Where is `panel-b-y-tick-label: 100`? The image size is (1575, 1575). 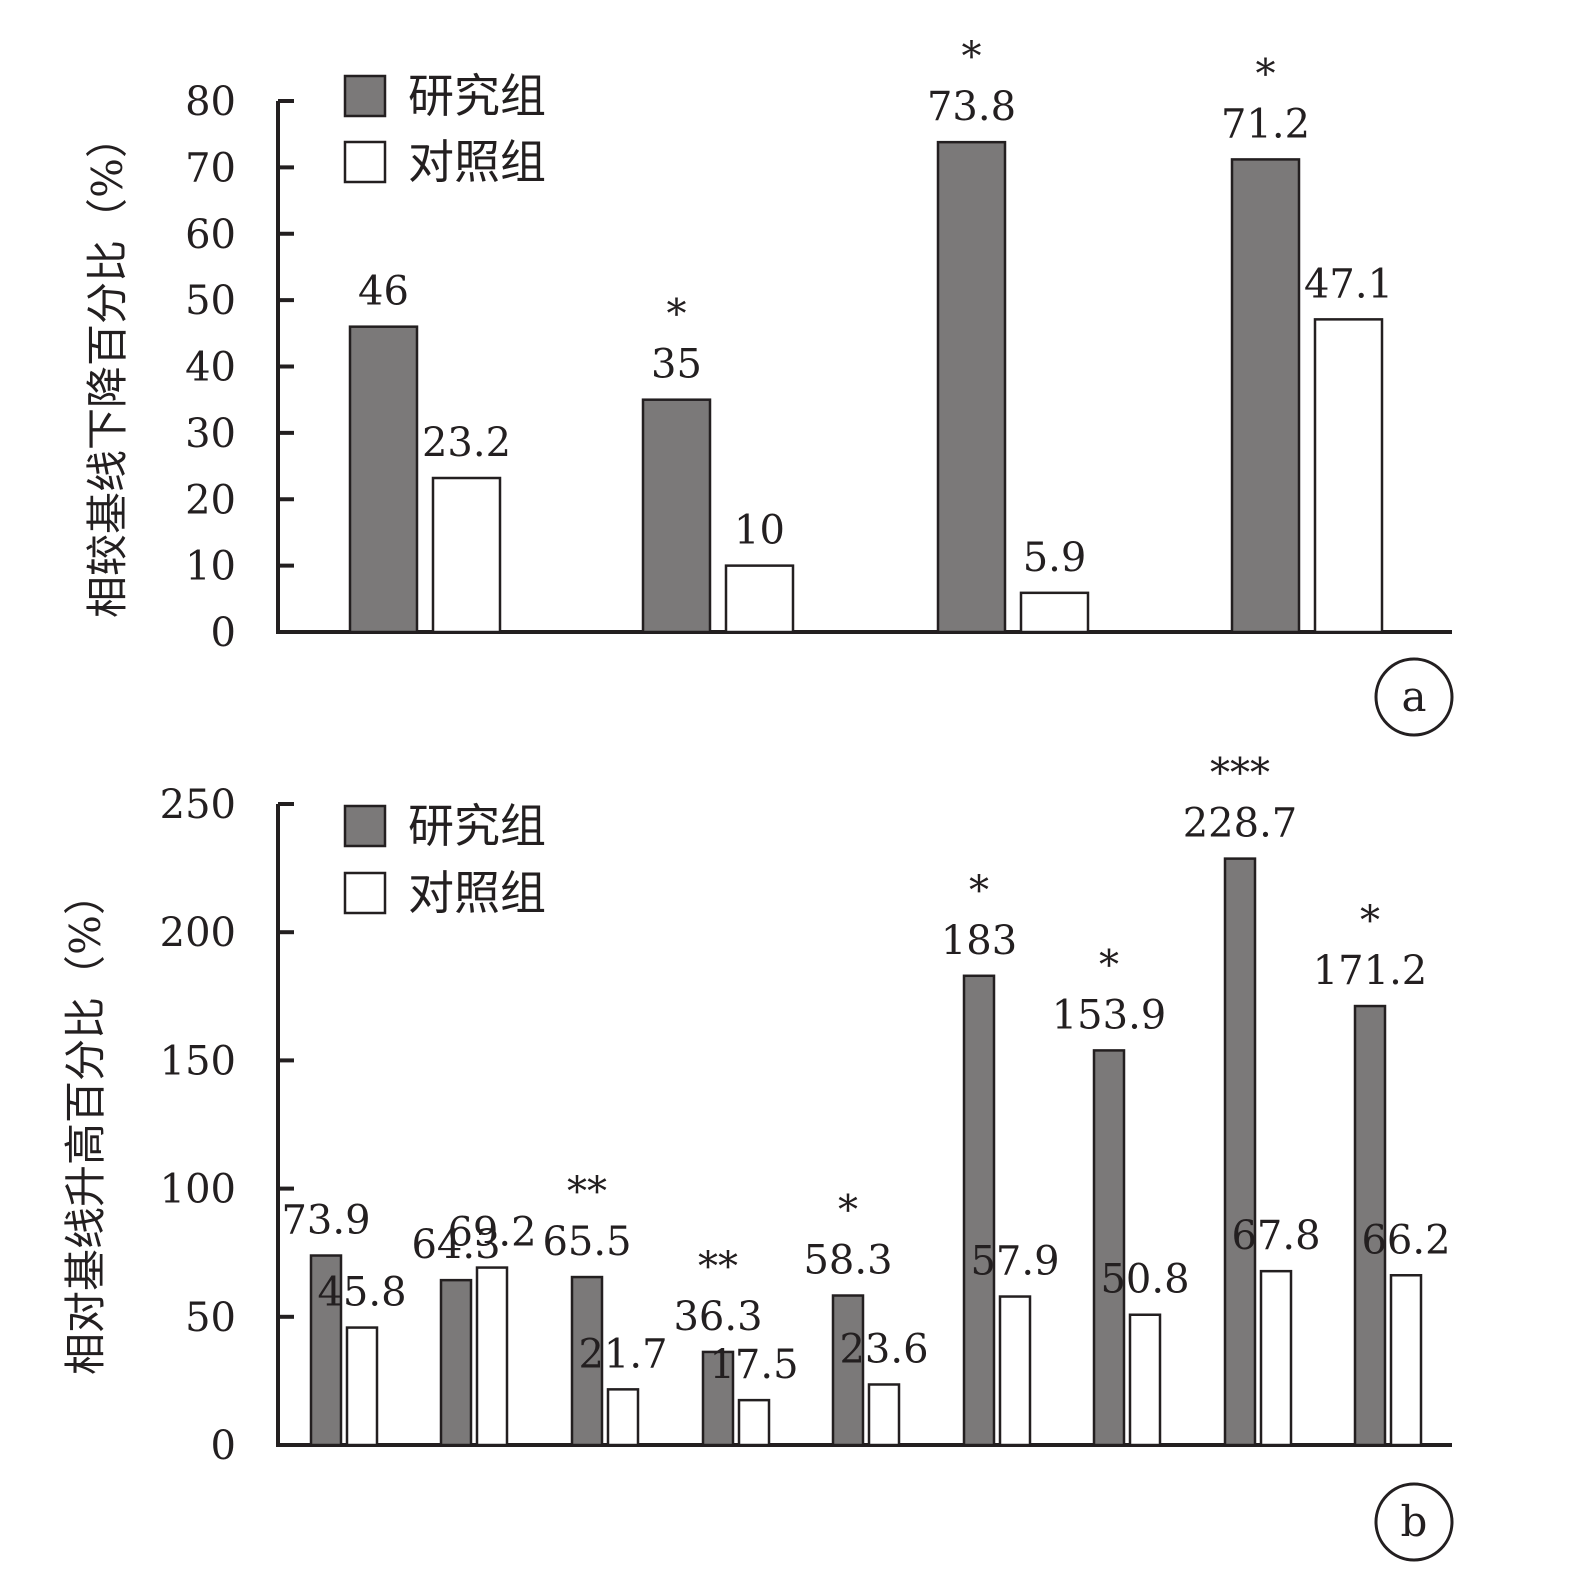
panel-b-y-tick-label: 100 is located at coordinates (198, 1190).